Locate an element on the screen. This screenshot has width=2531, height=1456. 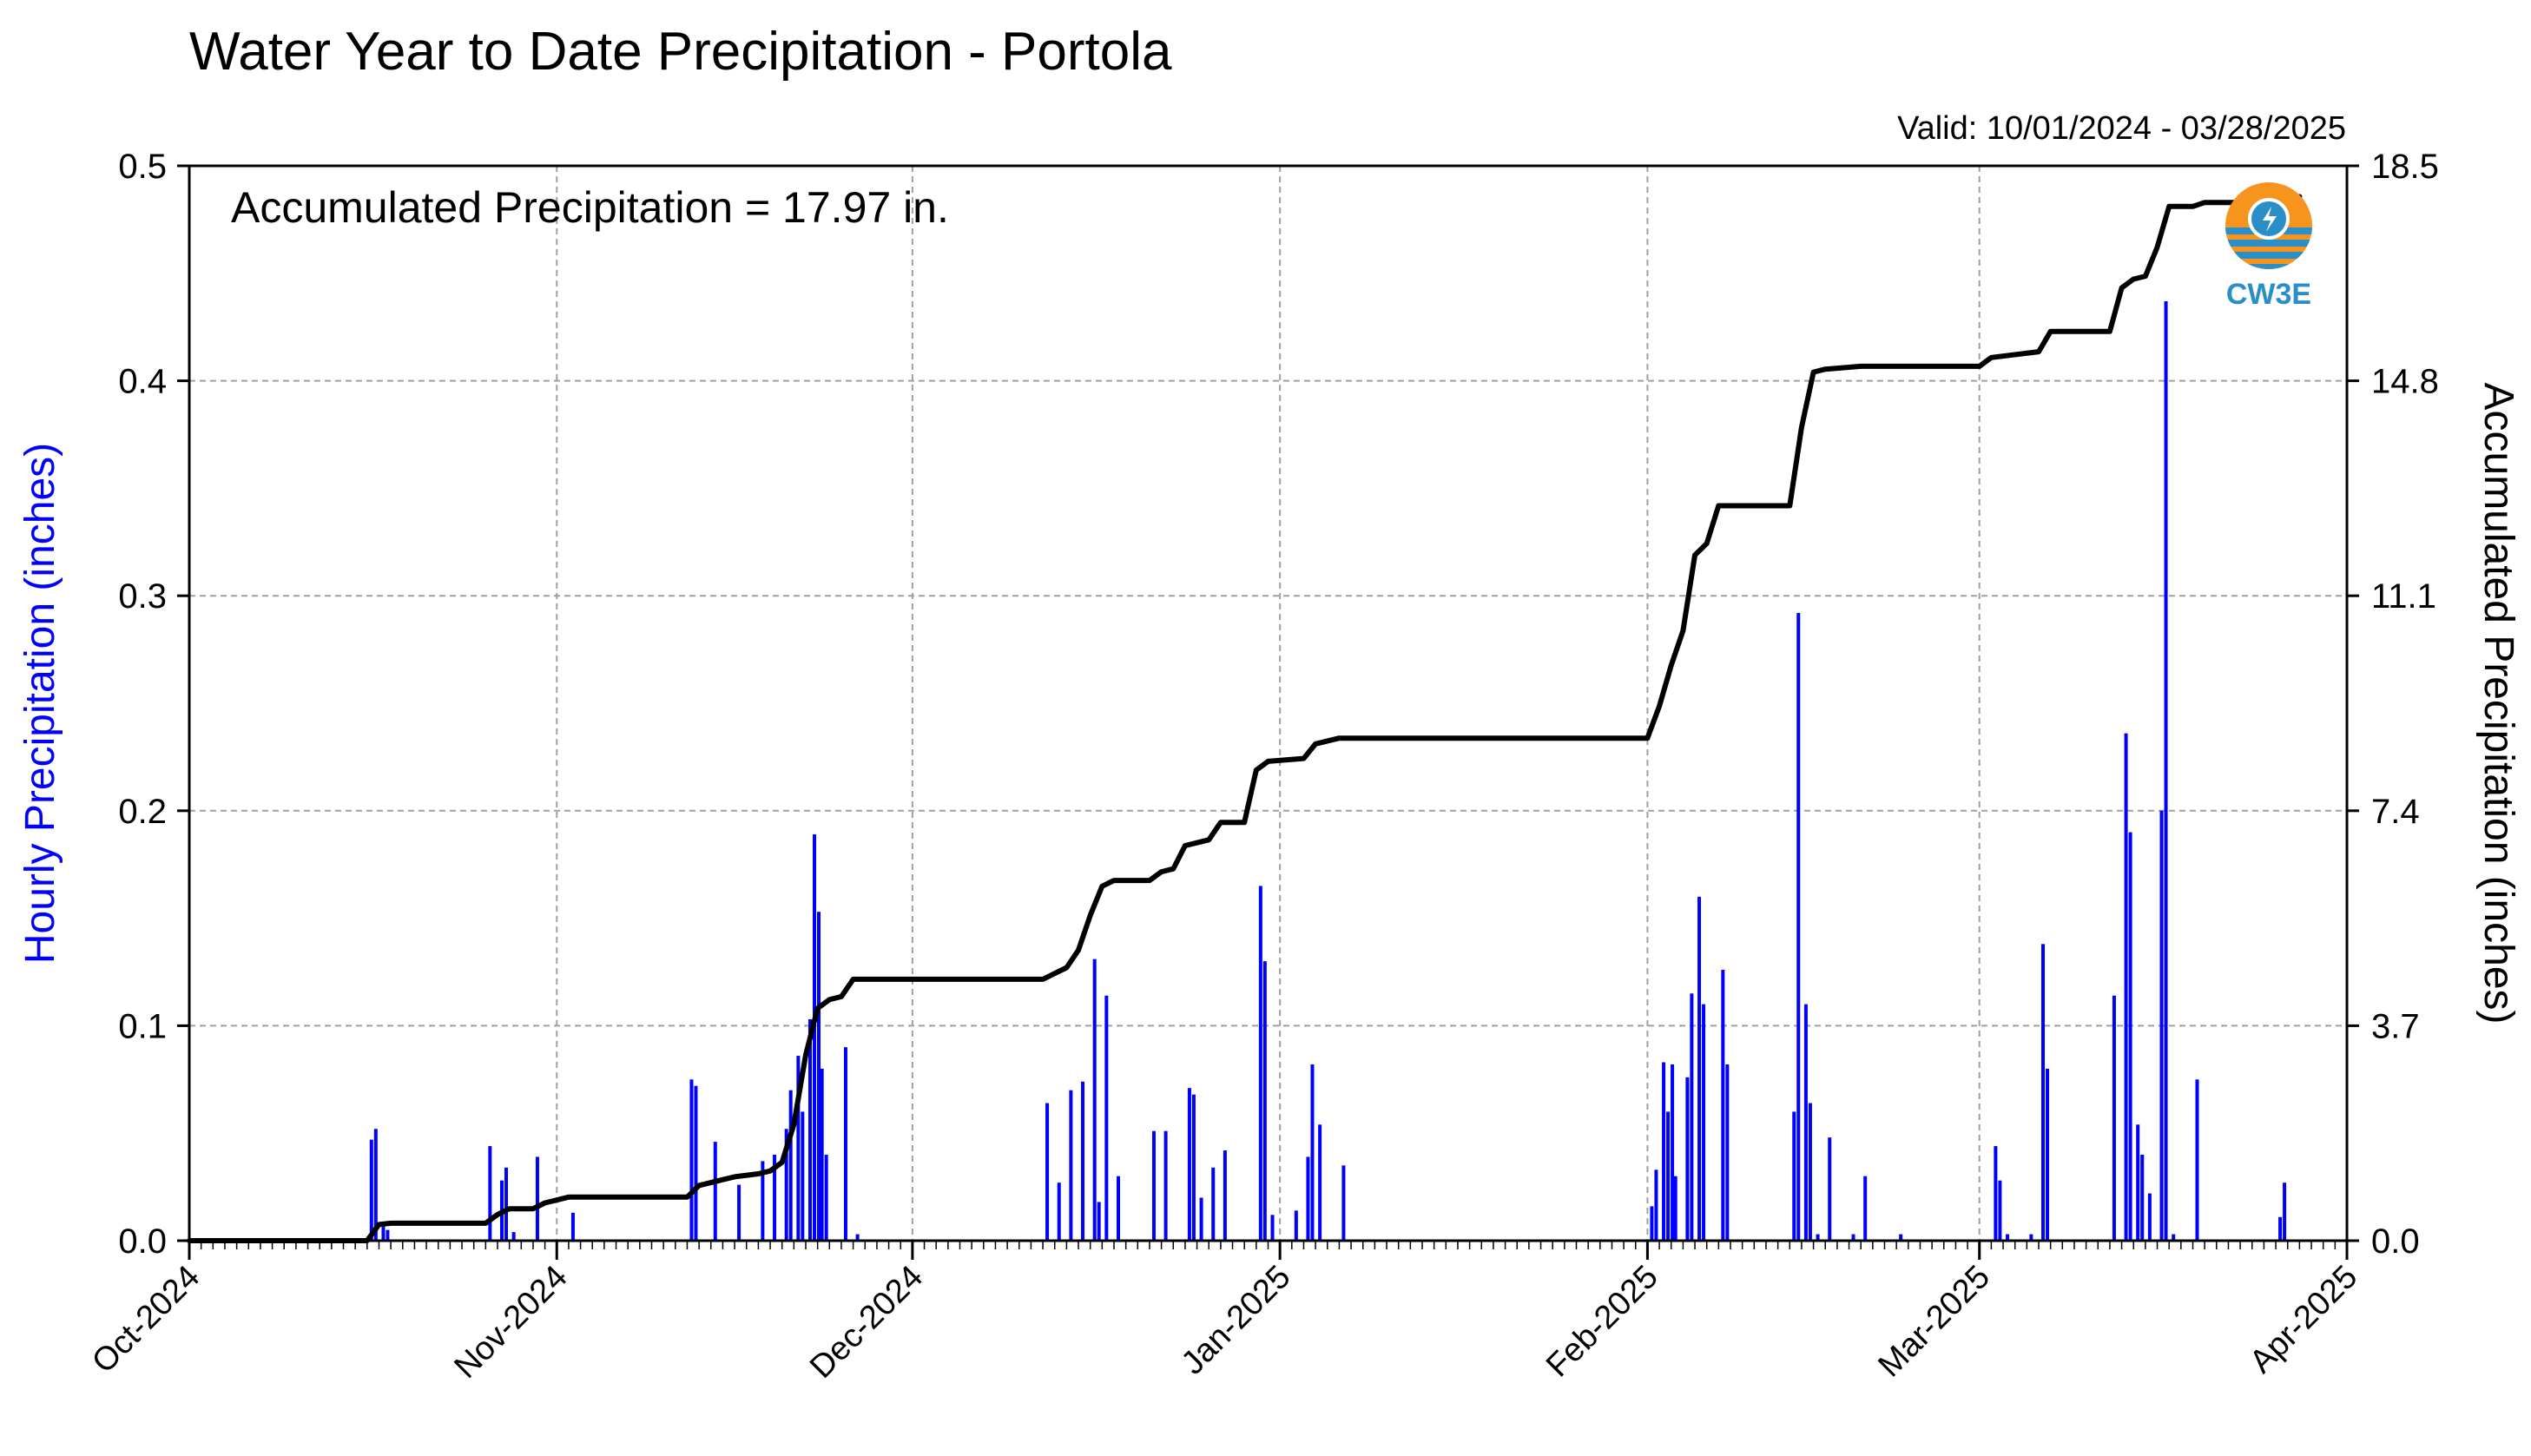
cw3e-logo: CW3E is located at coordinates (2268, 246).